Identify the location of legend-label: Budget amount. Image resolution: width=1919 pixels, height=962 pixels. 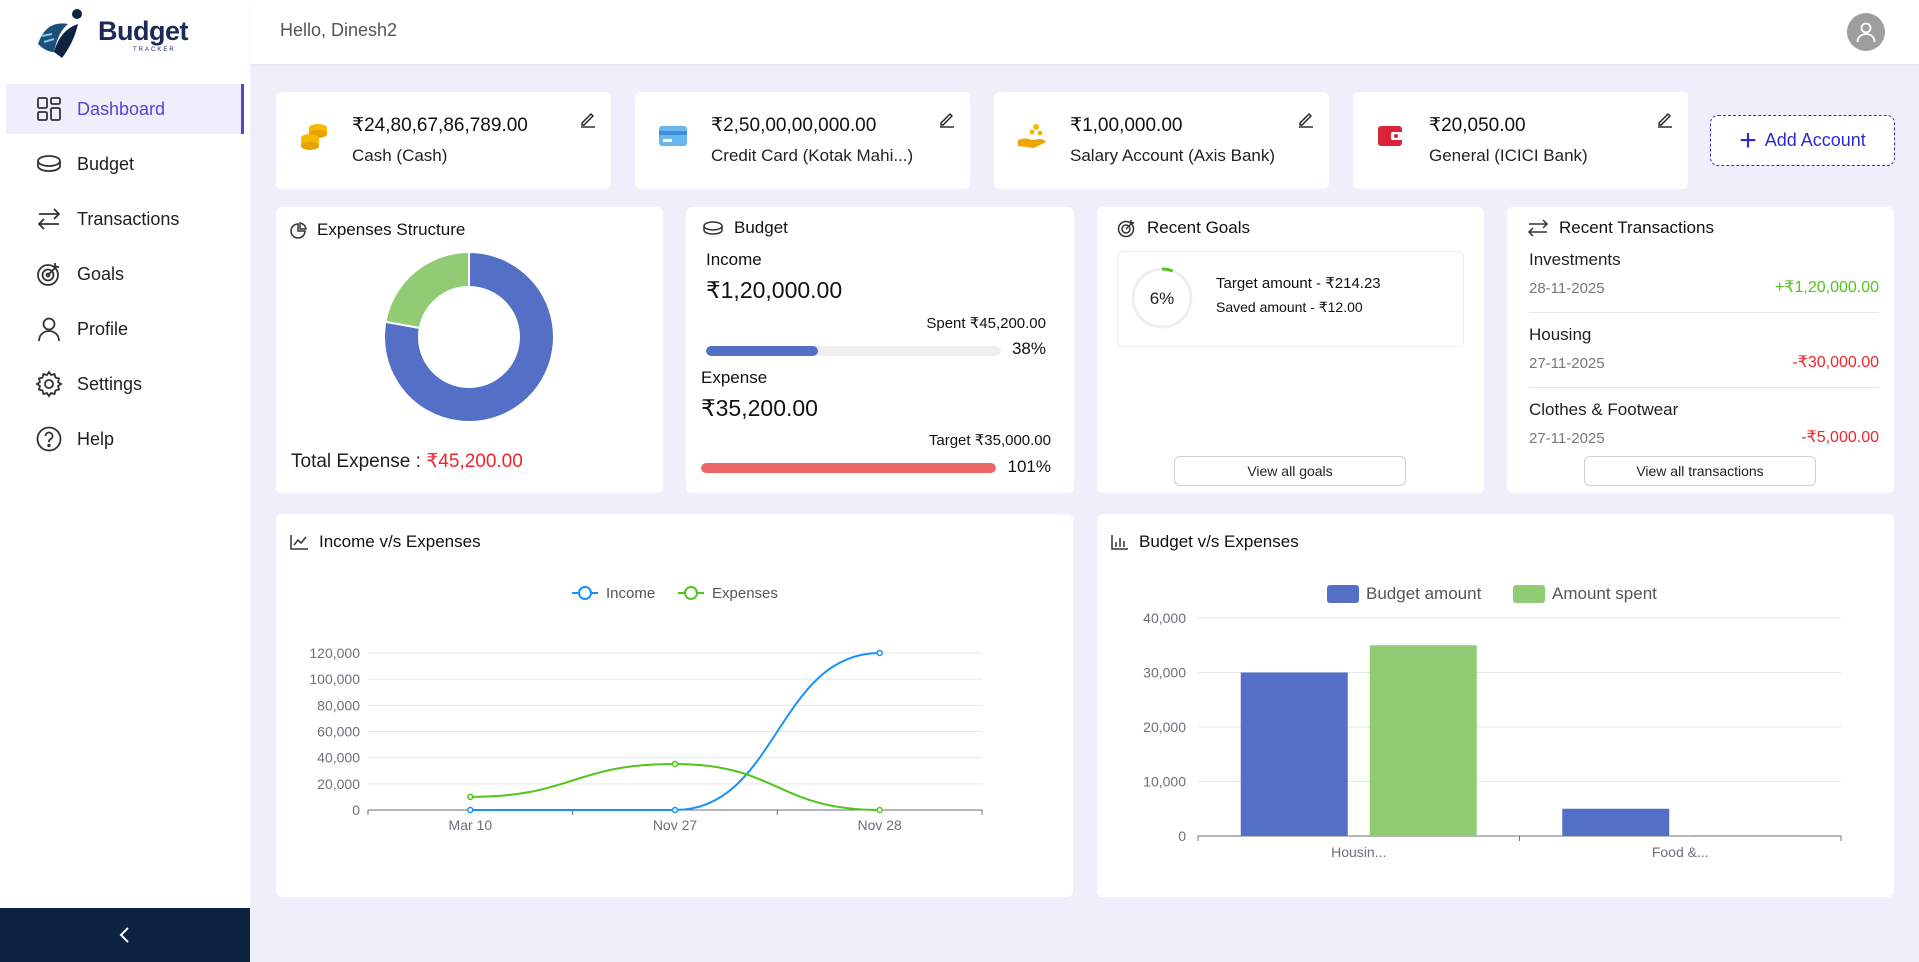
(1424, 593).